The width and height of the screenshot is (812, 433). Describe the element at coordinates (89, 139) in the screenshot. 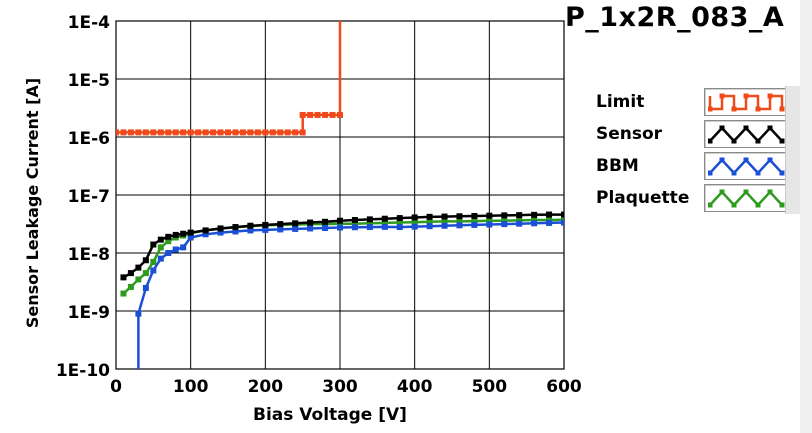

I see `y-tick-label: 1E-6` at that location.